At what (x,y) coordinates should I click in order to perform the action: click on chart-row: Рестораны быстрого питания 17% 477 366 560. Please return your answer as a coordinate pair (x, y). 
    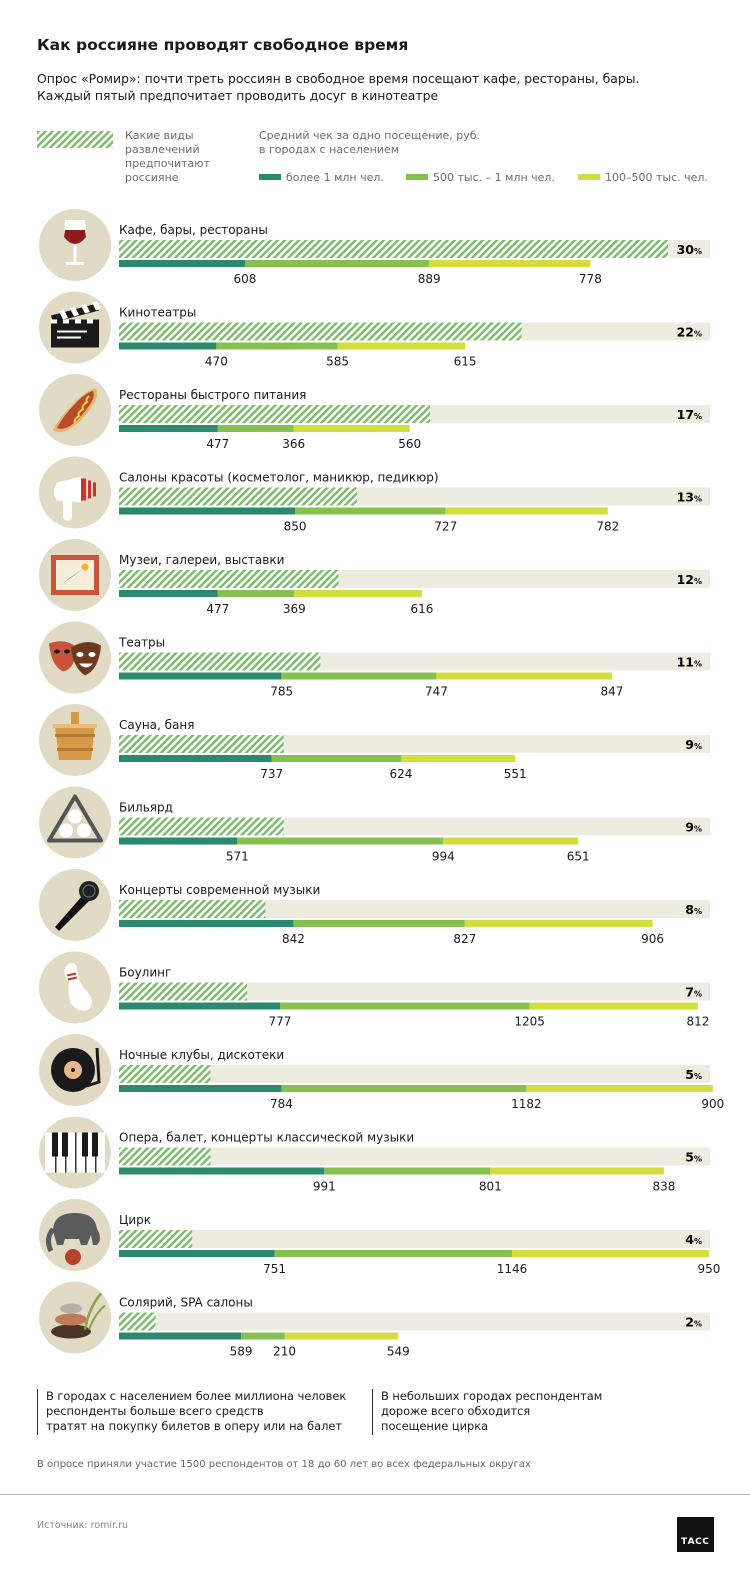
    Looking at the image, I should click on (374, 412).